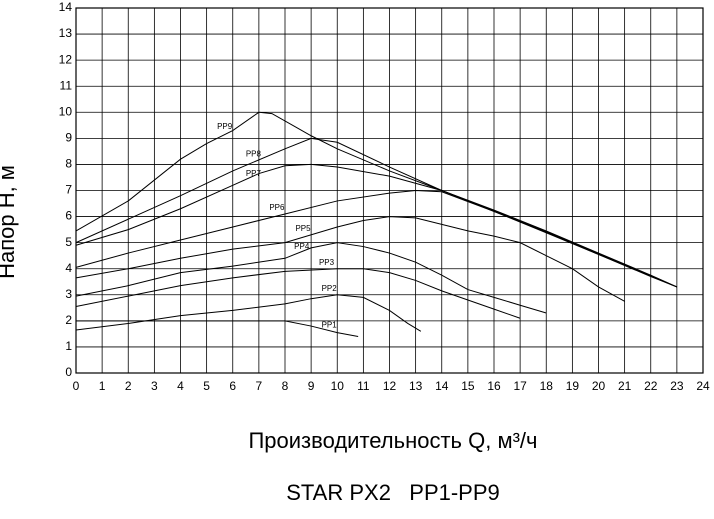 The height and width of the screenshot is (519, 714). I want to click on curve-label: PP2, so click(330, 288).